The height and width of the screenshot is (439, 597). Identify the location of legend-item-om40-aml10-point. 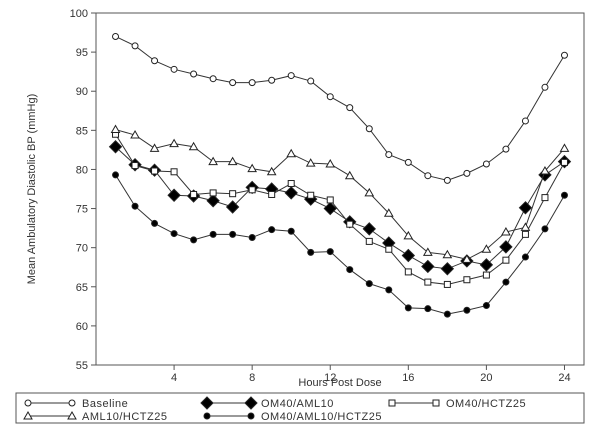
(251, 403).